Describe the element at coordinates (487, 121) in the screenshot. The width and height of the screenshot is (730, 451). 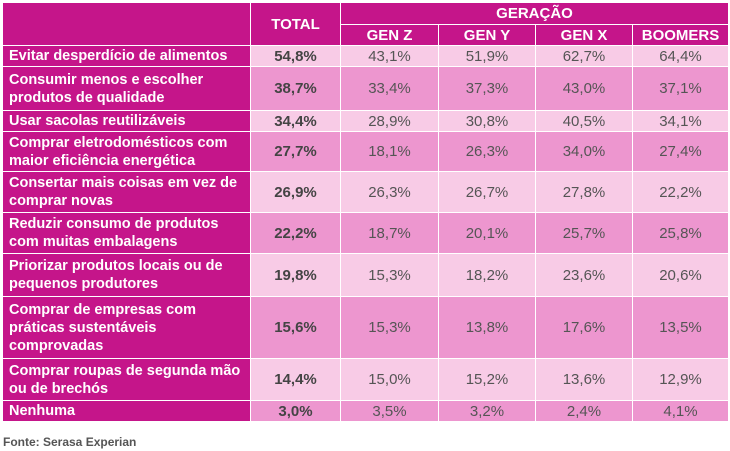
I see `gen-y-value: 30,8%` at that location.